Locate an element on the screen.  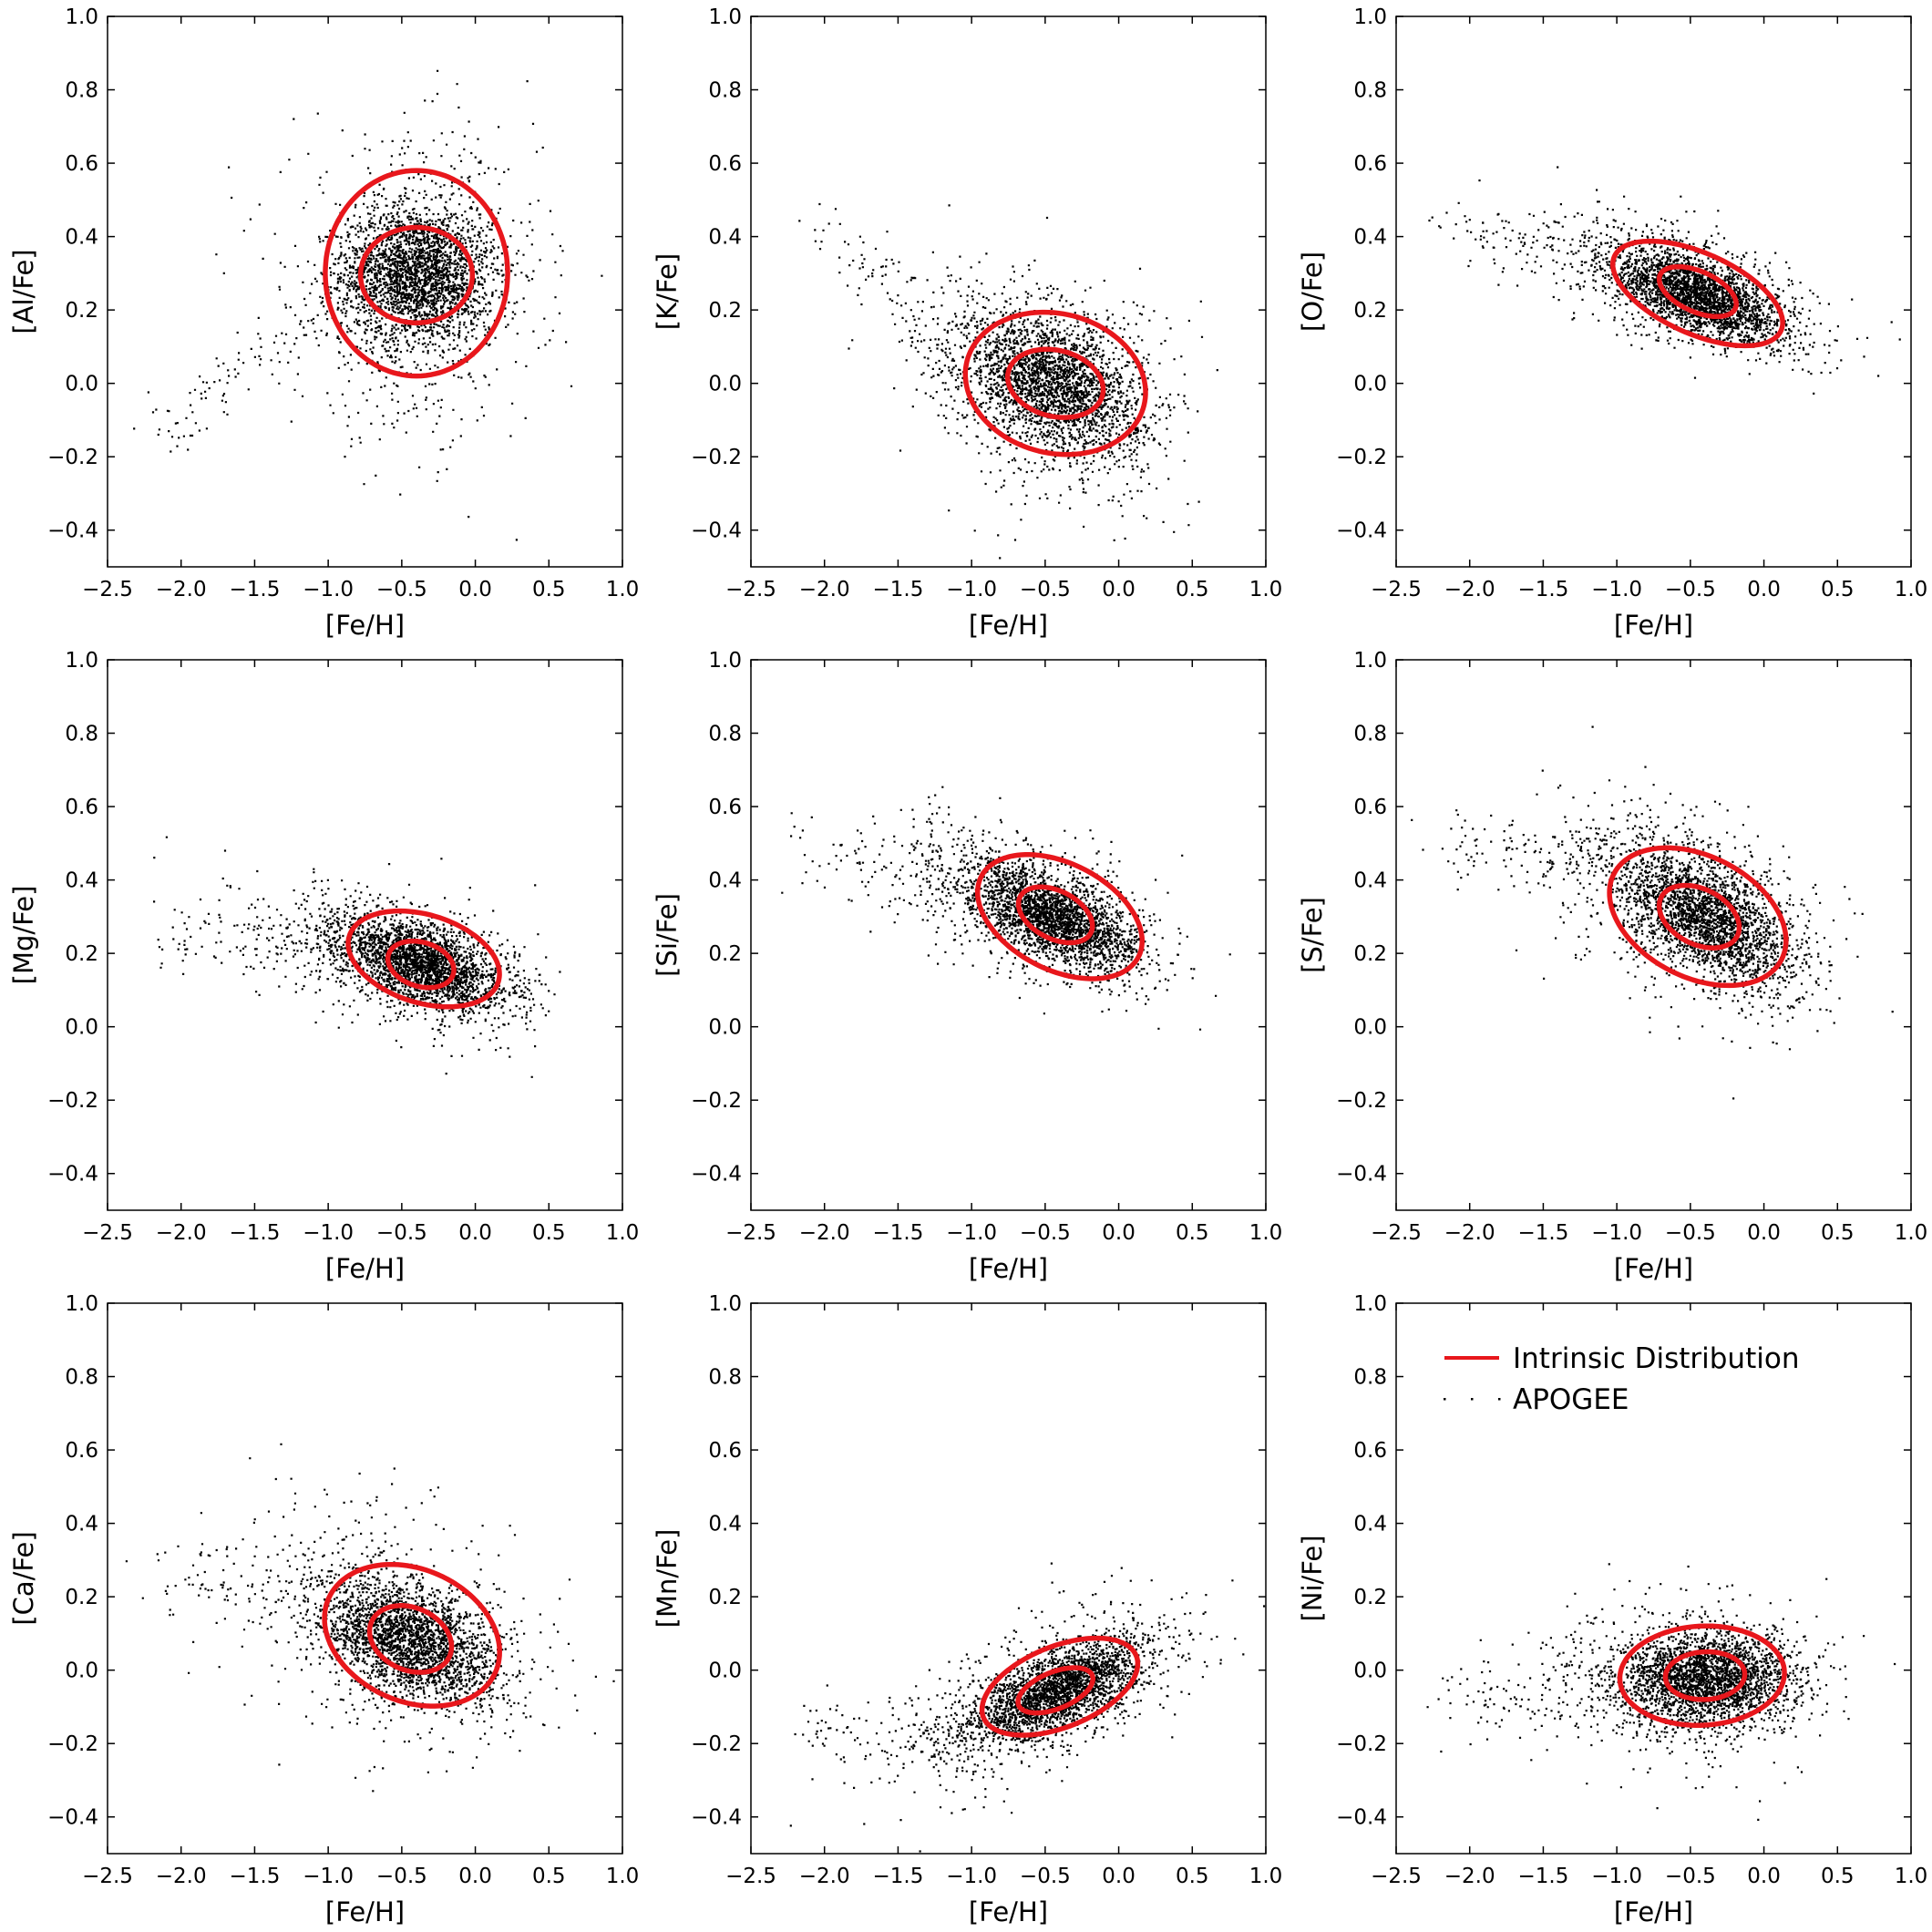
y-axis-label: [S/Fe] is located at coordinates (1312, 935).